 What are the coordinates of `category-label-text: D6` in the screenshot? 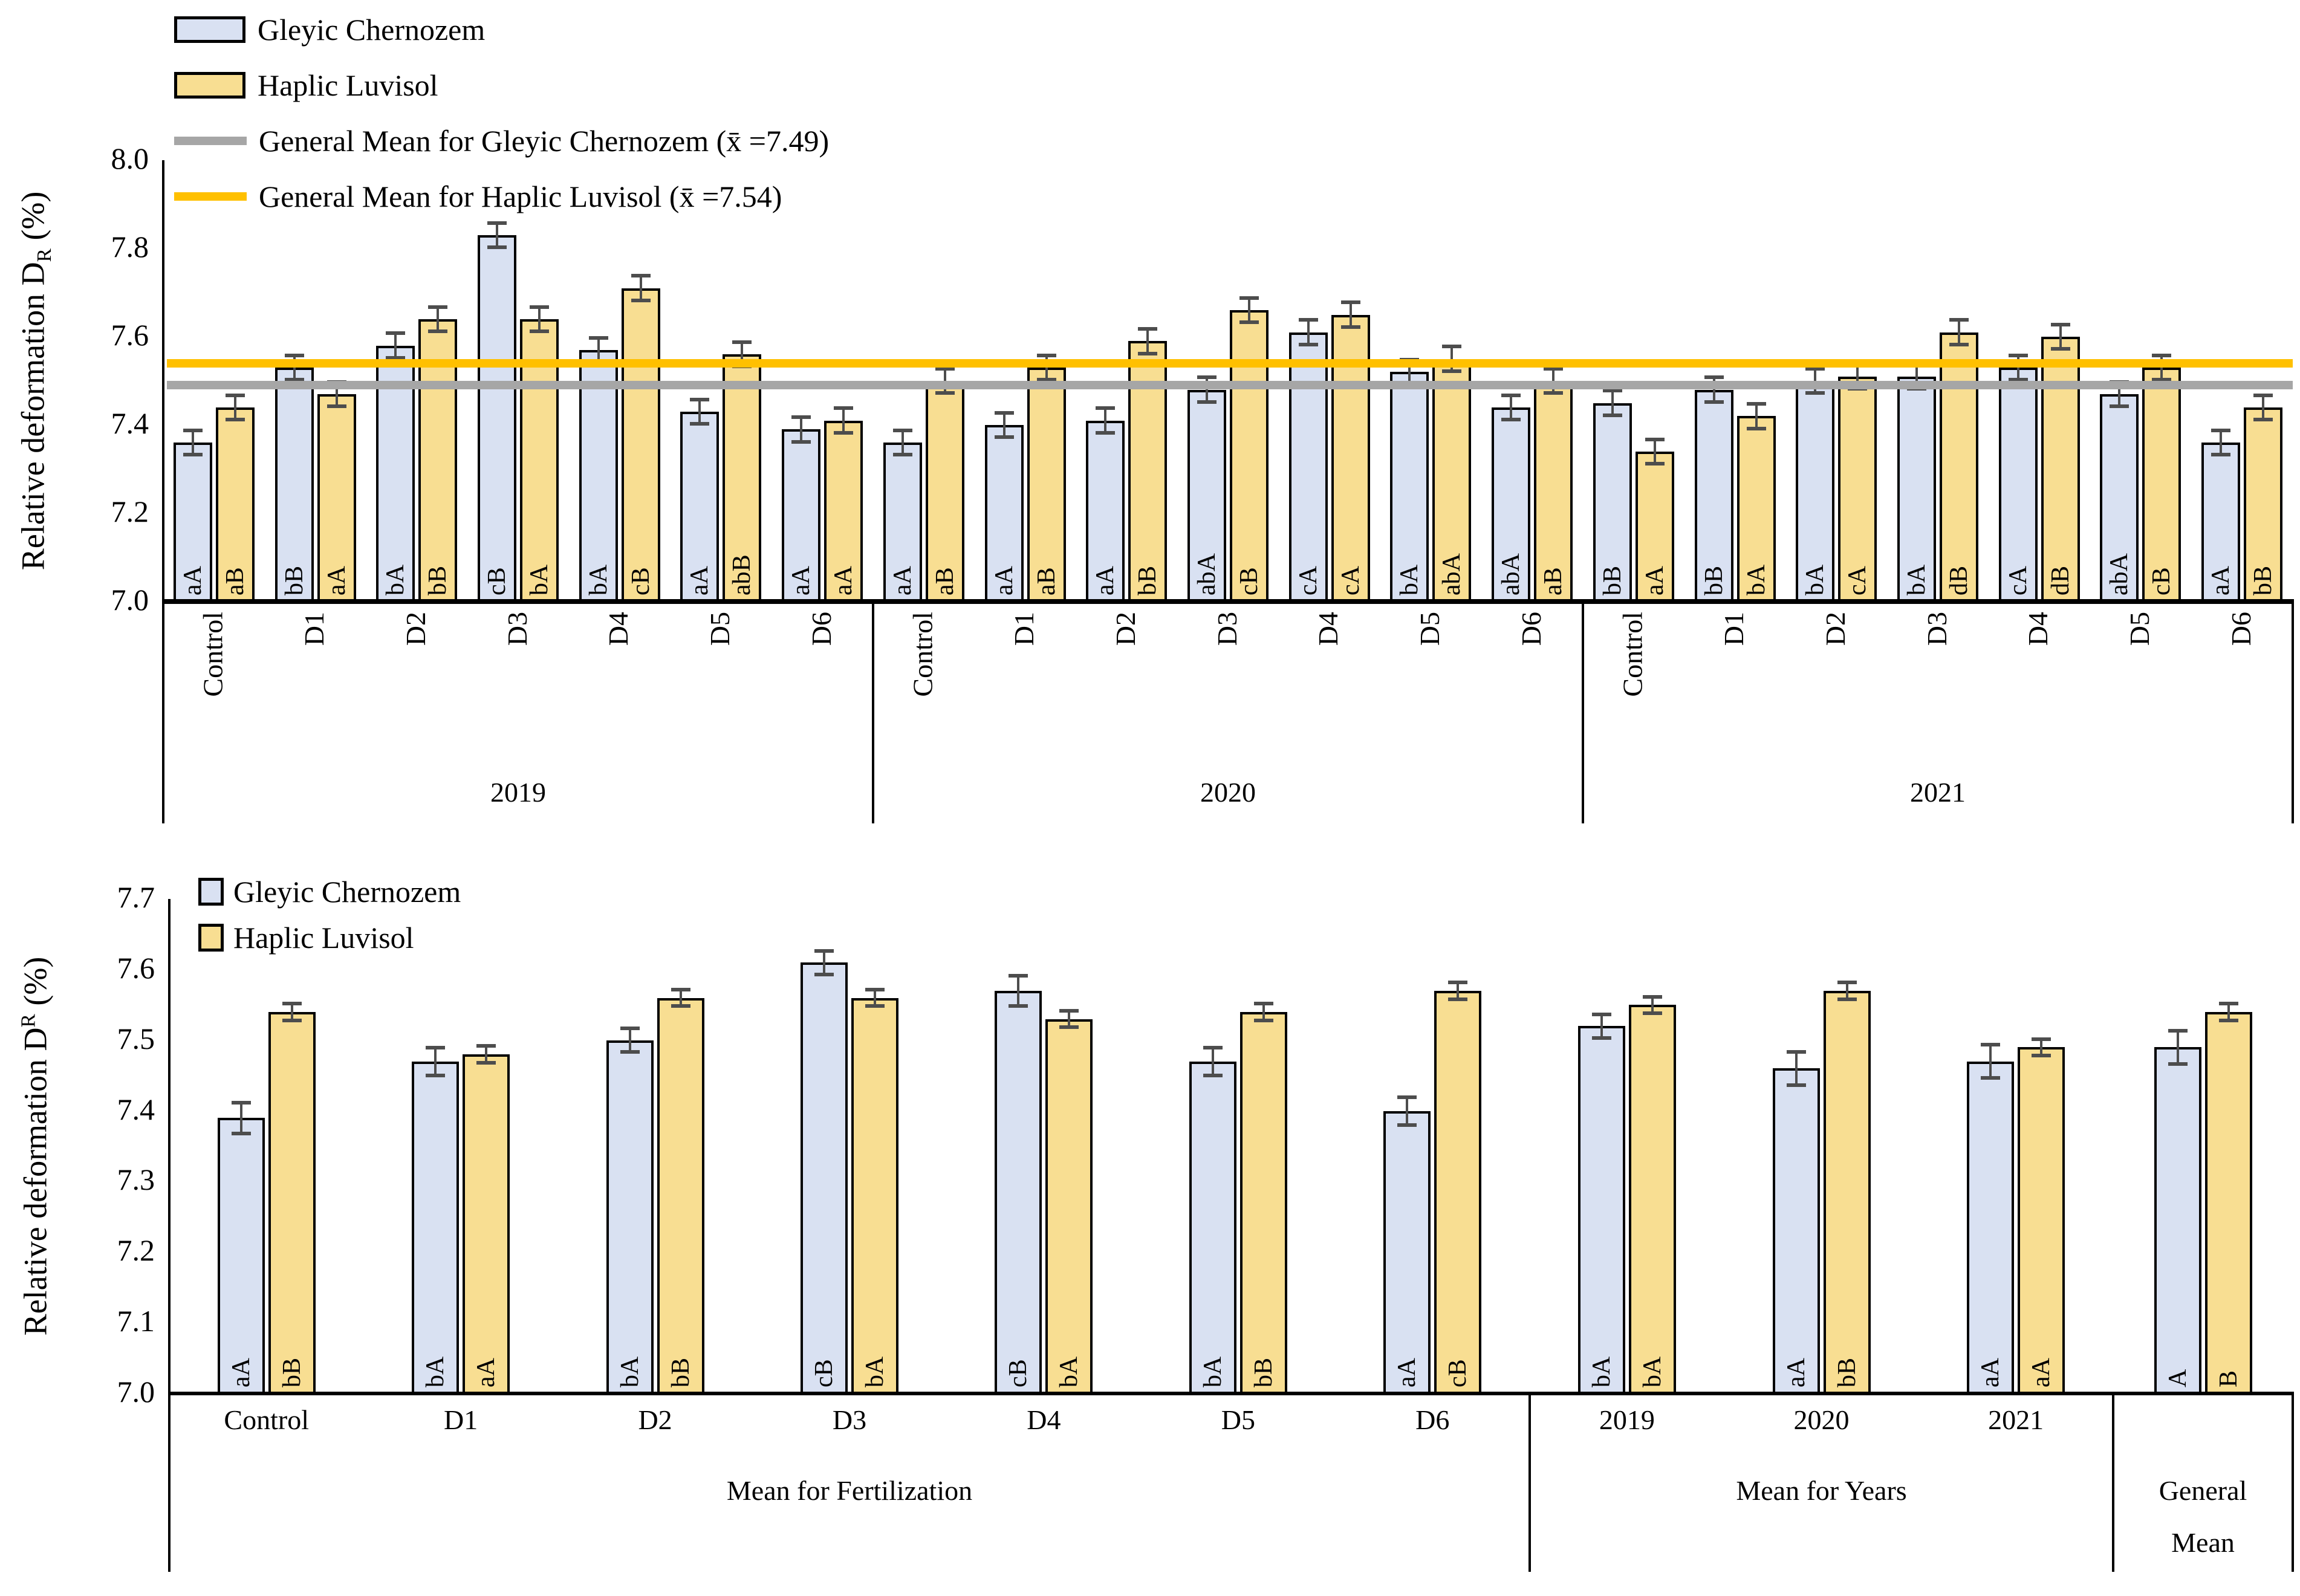 It's located at (822, 629).